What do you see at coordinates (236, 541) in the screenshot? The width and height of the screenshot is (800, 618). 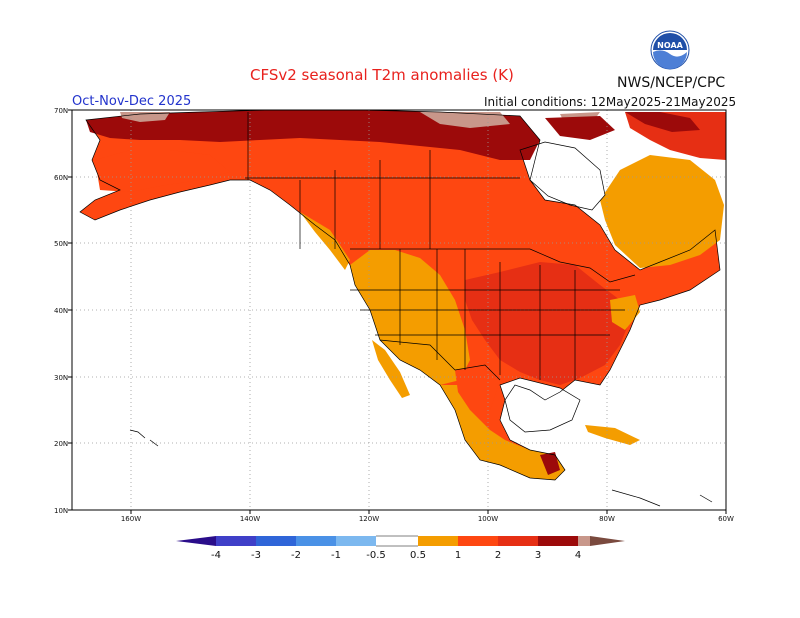 I see `colorbar-swatch-neg4-neg3` at bounding box center [236, 541].